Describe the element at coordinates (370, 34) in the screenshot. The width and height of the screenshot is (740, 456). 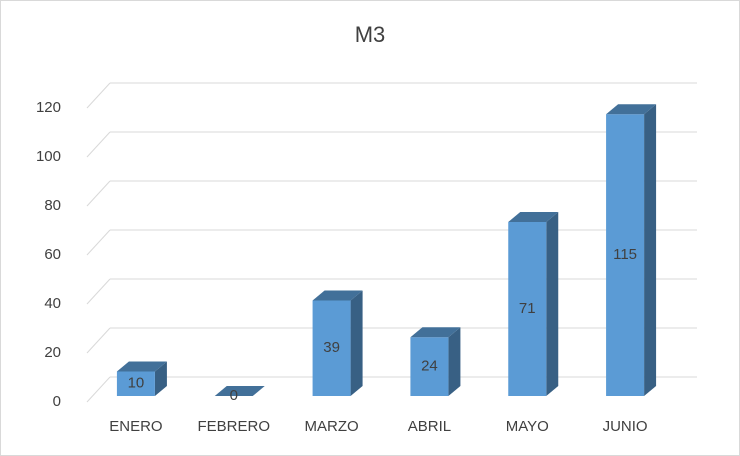
I see `chart-title: M3` at that location.